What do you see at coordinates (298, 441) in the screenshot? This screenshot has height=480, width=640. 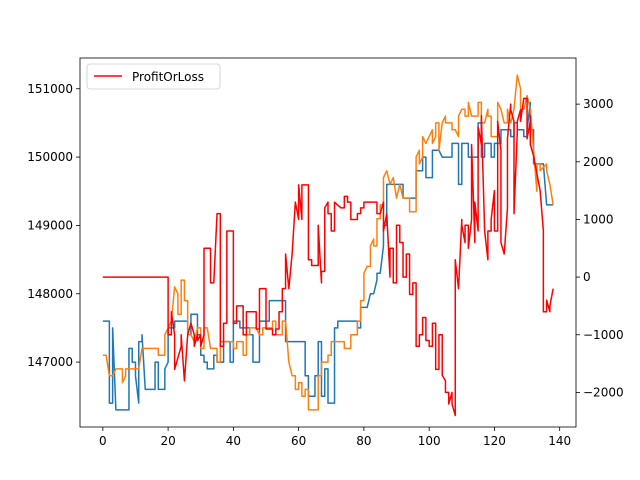 I see `x-tick-label: 60` at bounding box center [298, 441].